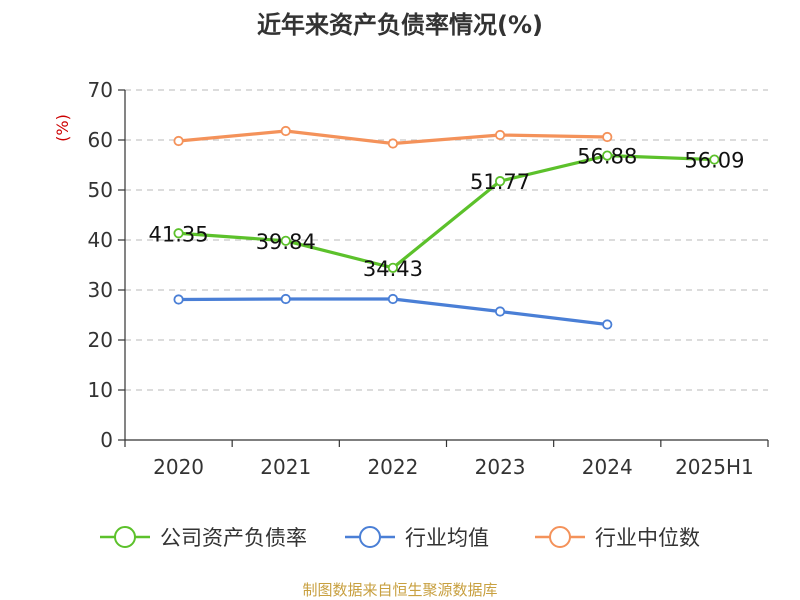  What do you see at coordinates (400, 25) in the screenshot?
I see `chart-title: 近年来资产负债率情况(%)` at bounding box center [400, 25].